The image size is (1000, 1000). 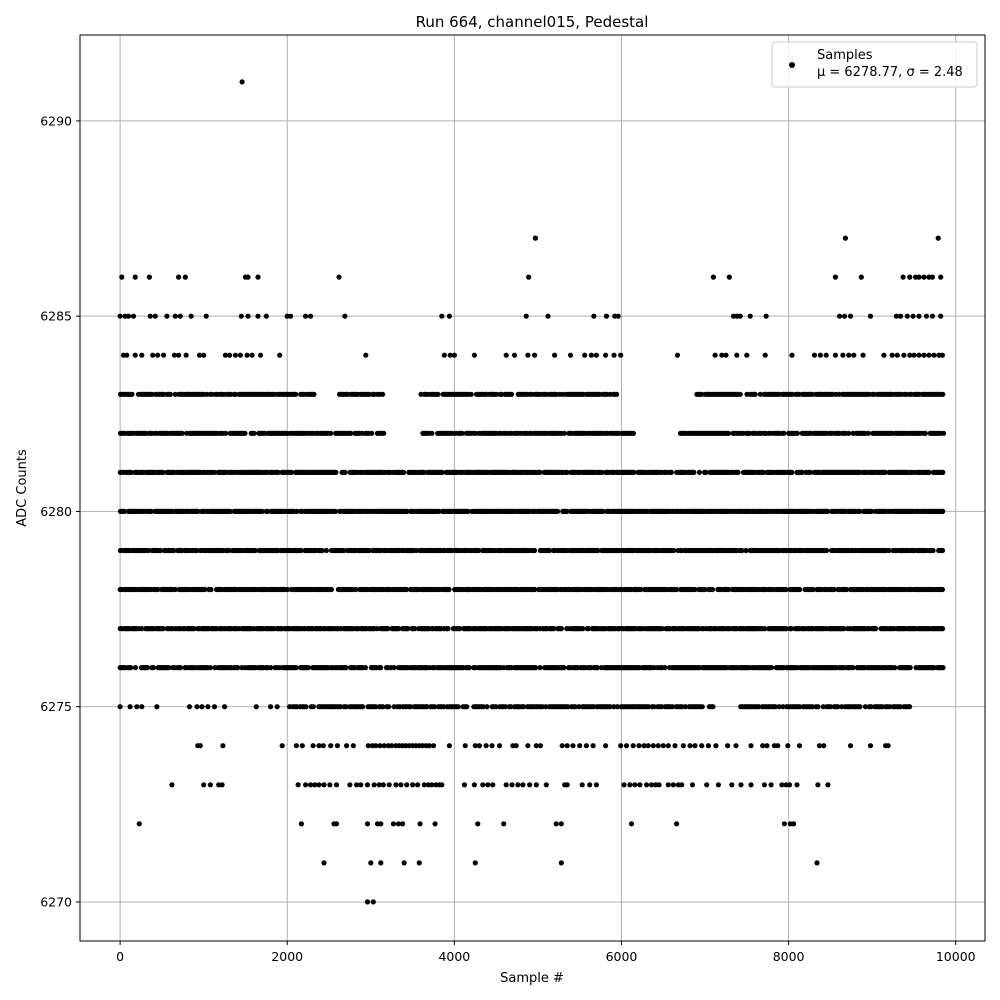 What do you see at coordinates (792, 65) in the screenshot?
I see `legend-marker` at bounding box center [792, 65].